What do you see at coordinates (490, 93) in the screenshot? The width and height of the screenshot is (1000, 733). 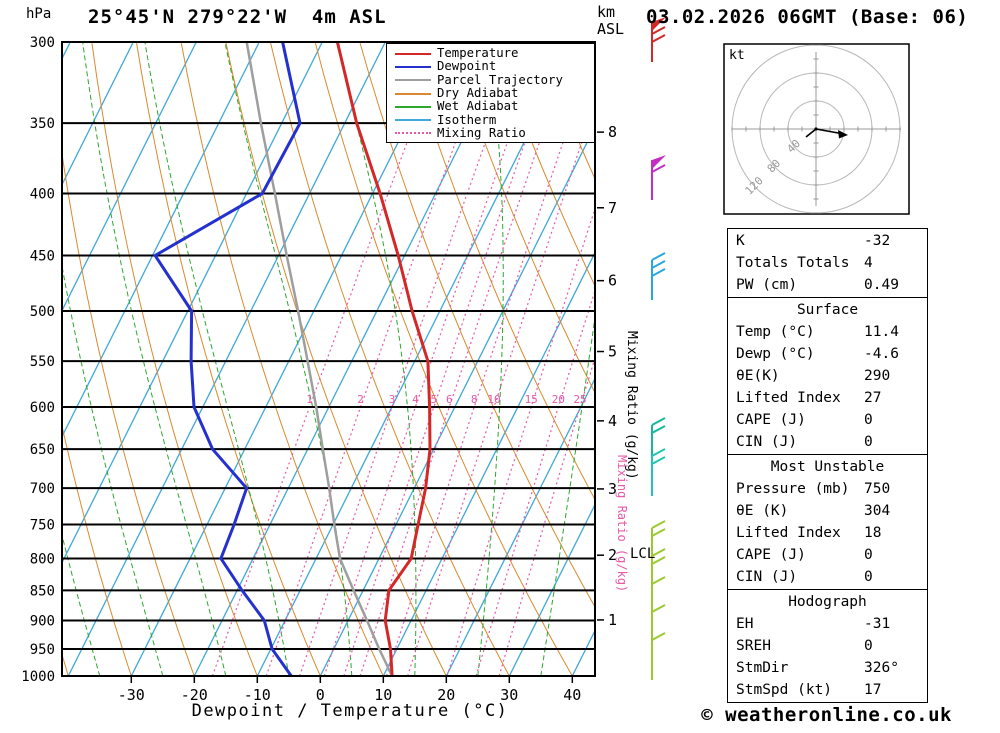 I see `legend-item: Dry Adiabat` at bounding box center [490, 93].